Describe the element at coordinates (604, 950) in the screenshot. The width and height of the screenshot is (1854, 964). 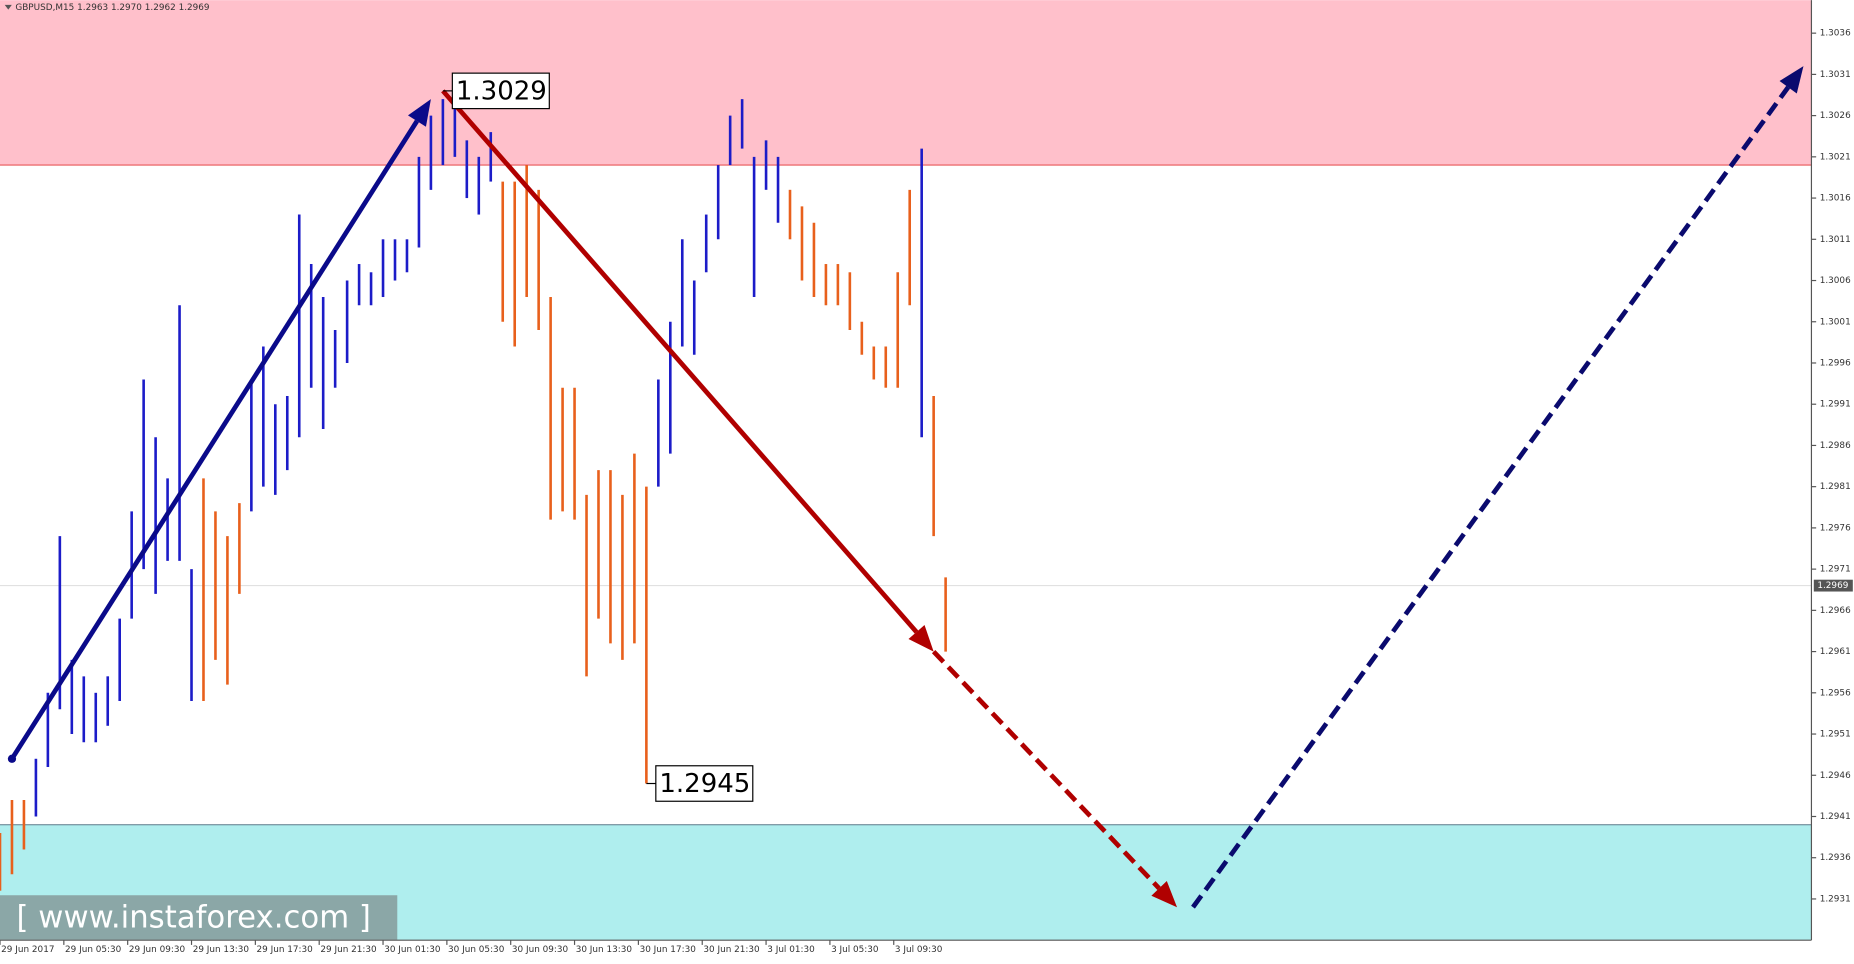
I see `x-tick-label: 30 Jun 13:30` at that location.